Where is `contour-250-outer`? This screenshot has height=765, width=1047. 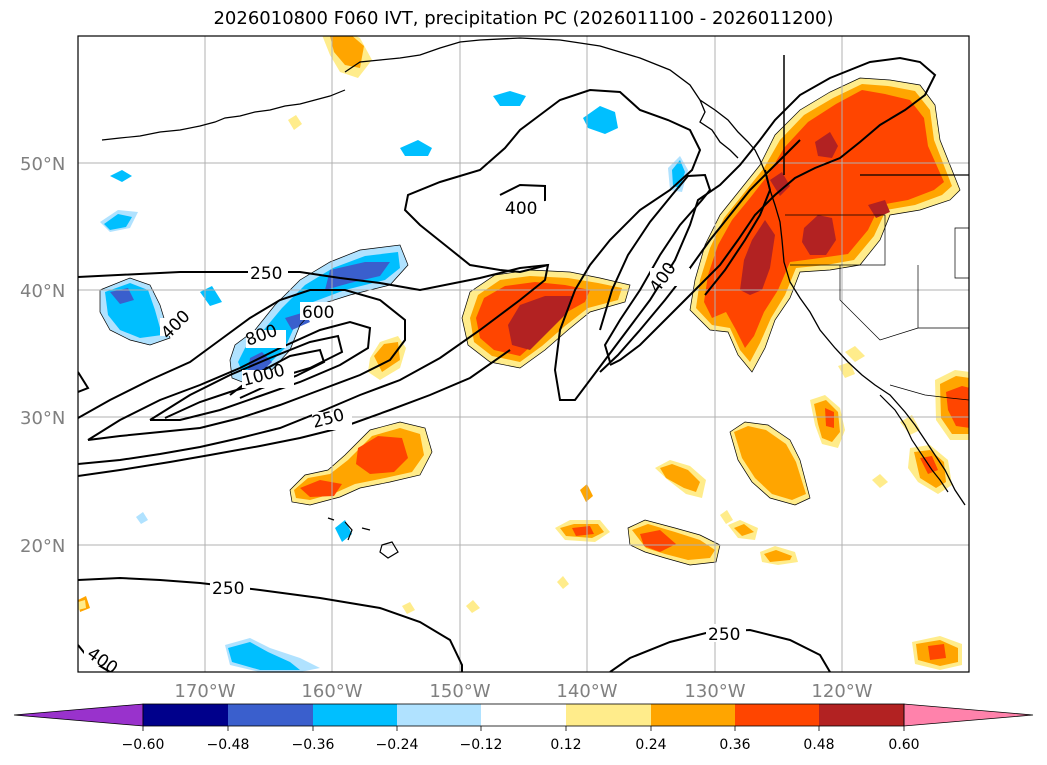 contour-250-outer is located at coordinates (314, 364).